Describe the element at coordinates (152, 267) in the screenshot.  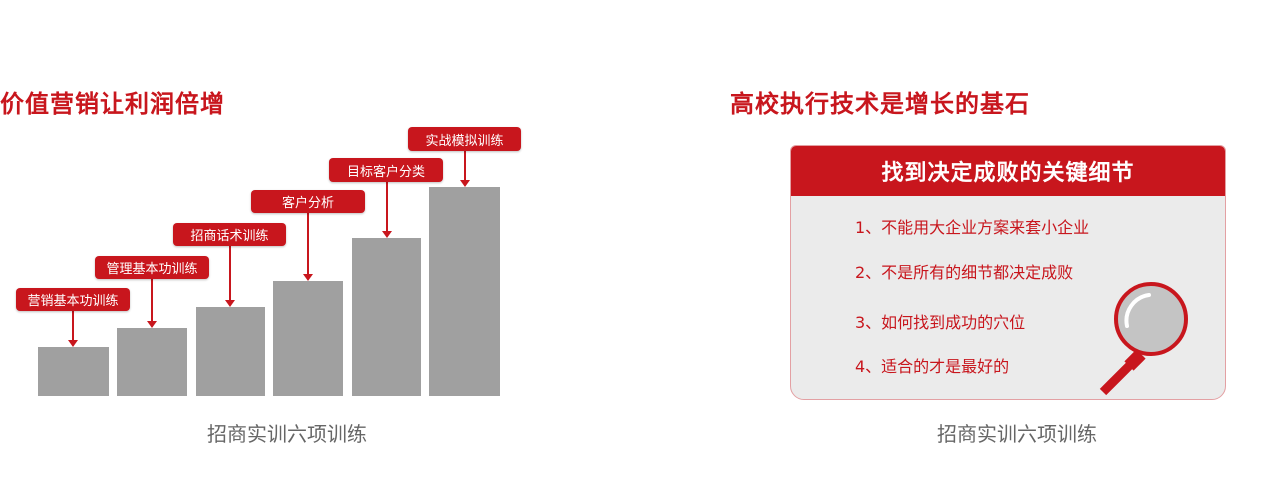
I see `step-label-2: 管理基本功训练` at that location.